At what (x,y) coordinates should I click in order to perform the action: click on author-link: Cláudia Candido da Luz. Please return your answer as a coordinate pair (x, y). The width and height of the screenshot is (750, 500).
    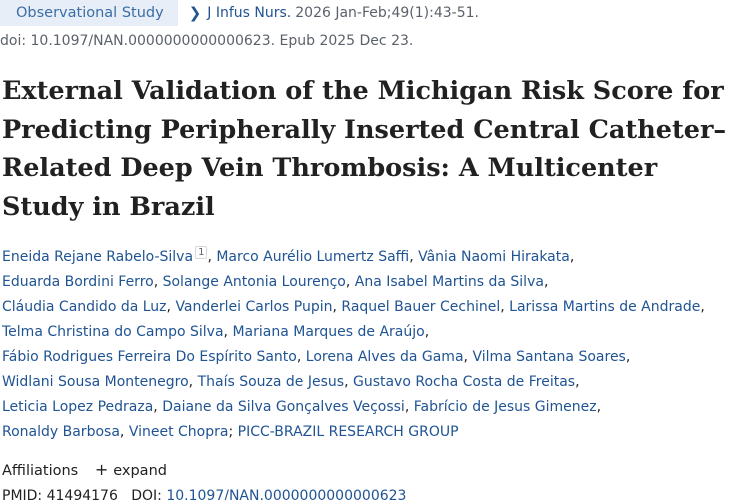
    Looking at the image, I should click on (84, 307).